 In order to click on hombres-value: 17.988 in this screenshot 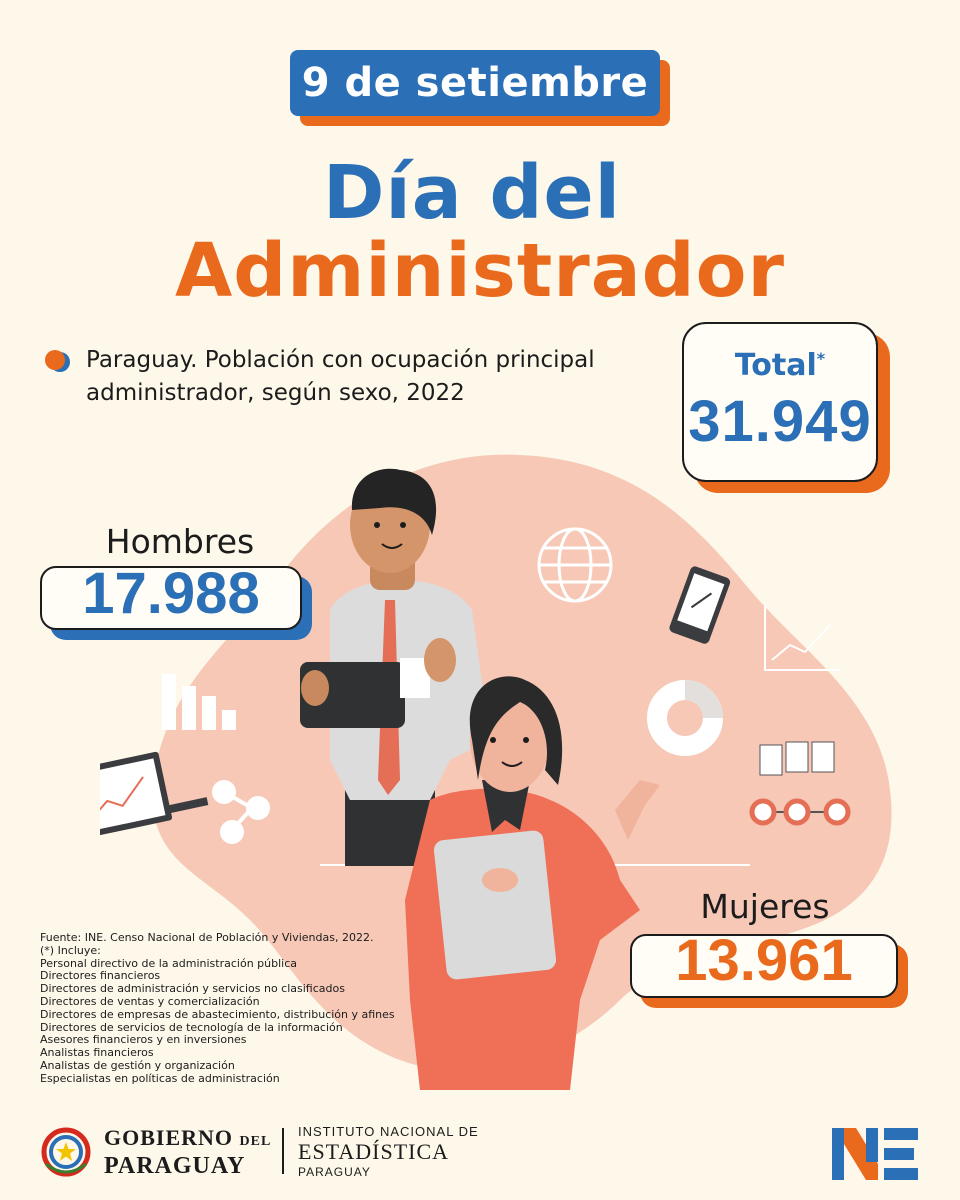, I will do `click(171, 593)`.